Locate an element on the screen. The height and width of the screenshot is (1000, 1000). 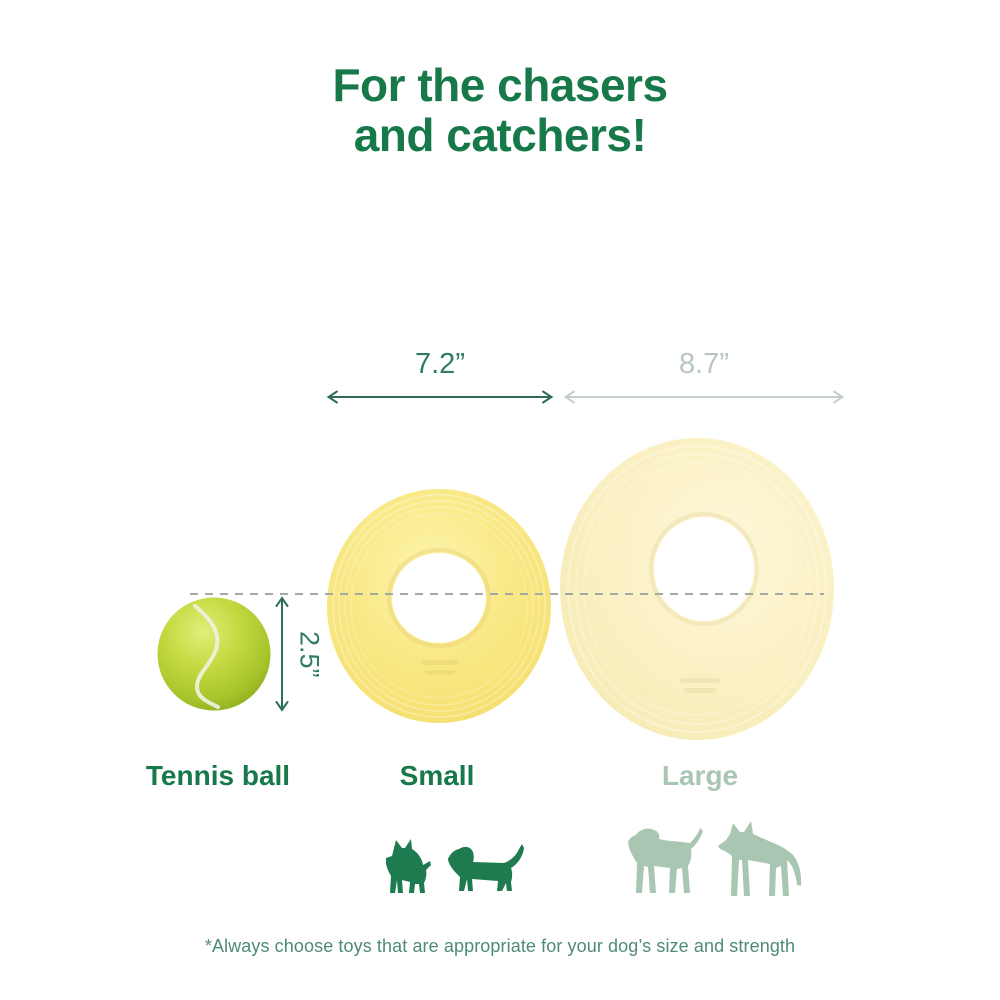
page-title-line2: and catchers! is located at coordinates (500, 135).